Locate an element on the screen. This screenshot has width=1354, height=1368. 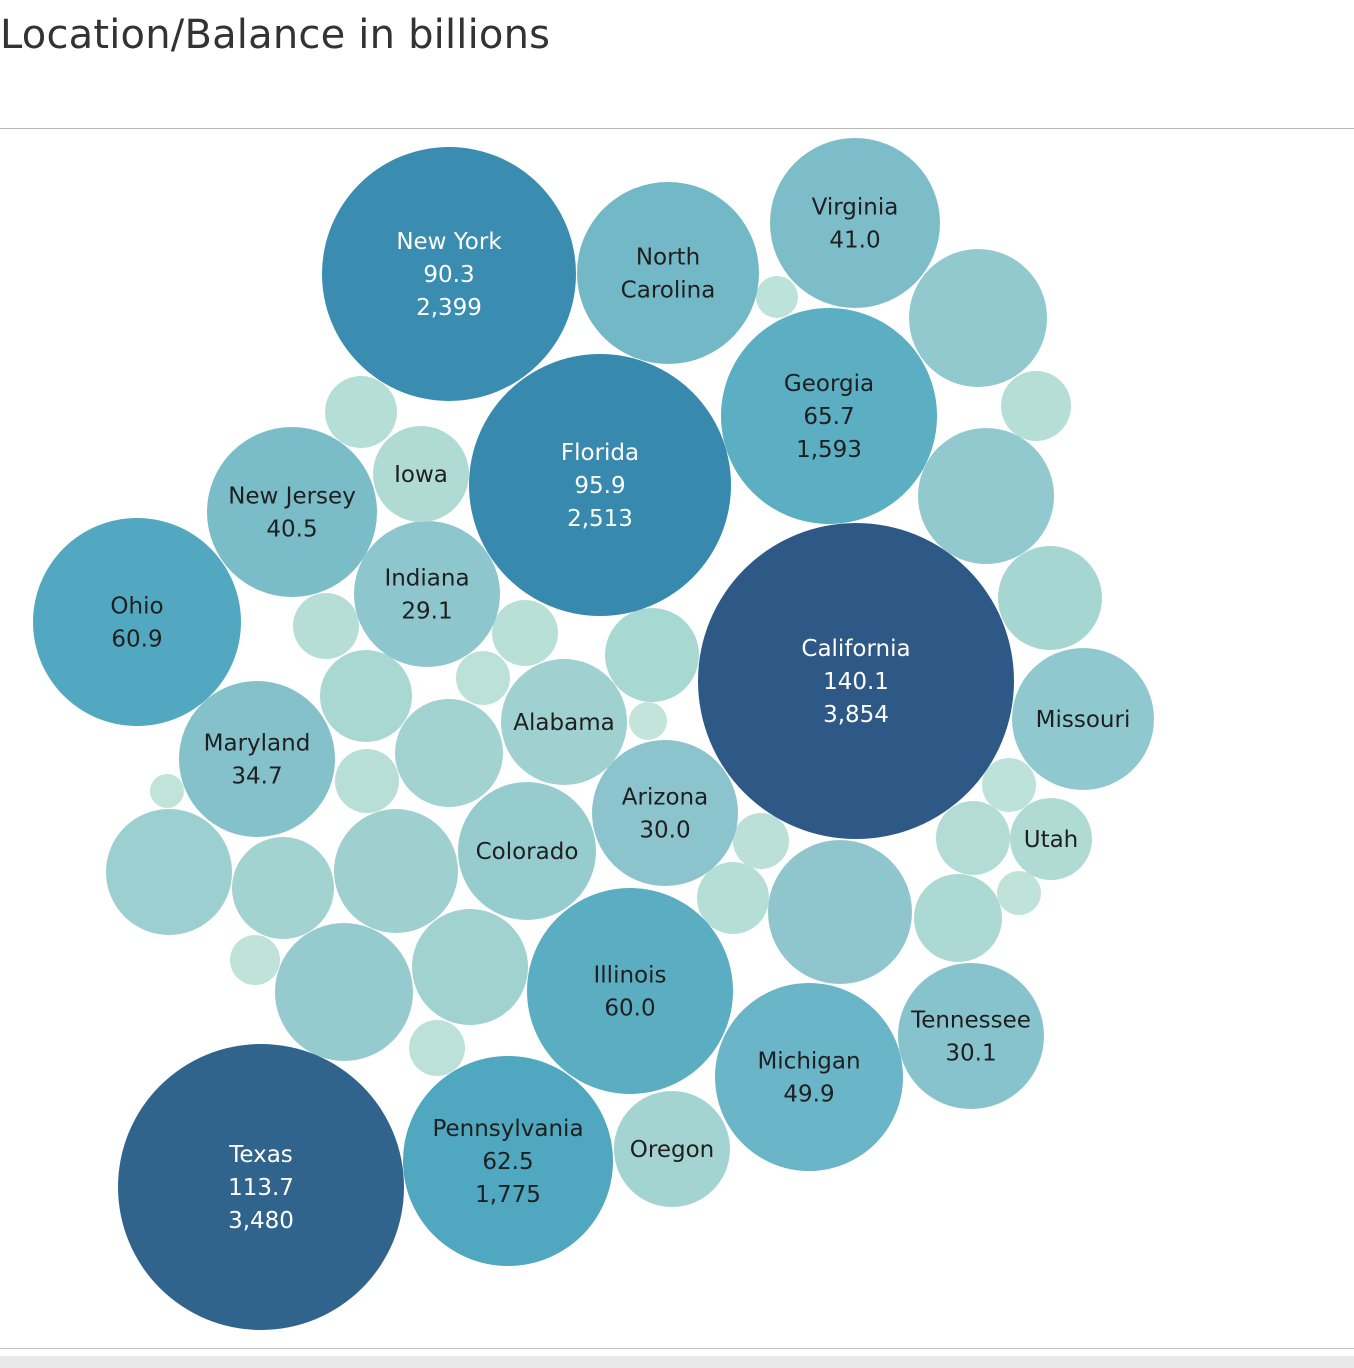
bubble-new-york-circle is located at coordinates (449, 274).